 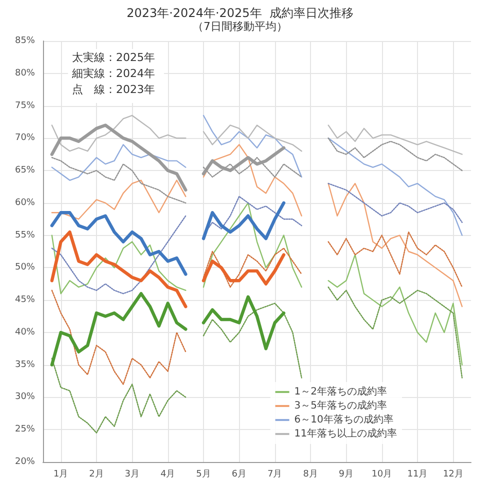 I want to click on y-tick-label: 65%, so click(x=25, y=171).